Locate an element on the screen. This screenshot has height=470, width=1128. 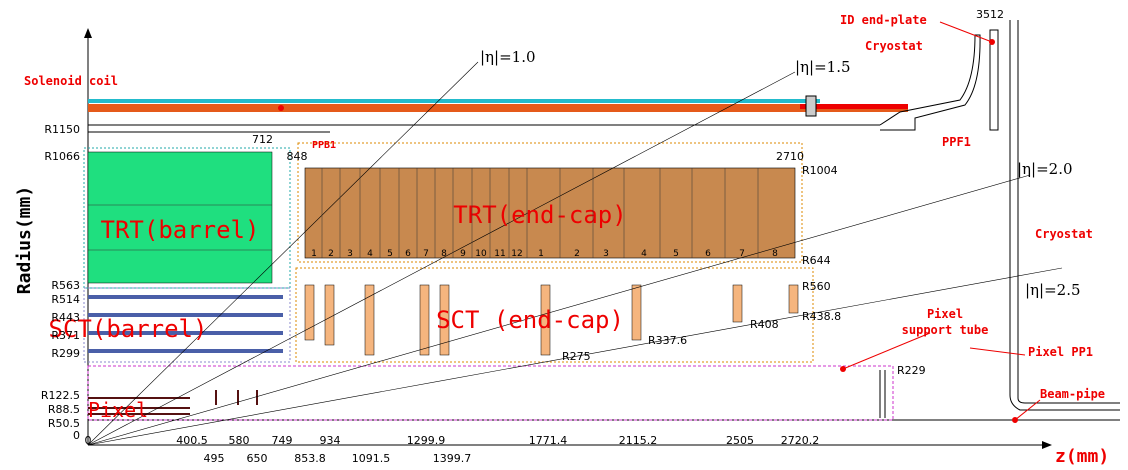
dimension-label: R229 is located at coordinates (911, 370).